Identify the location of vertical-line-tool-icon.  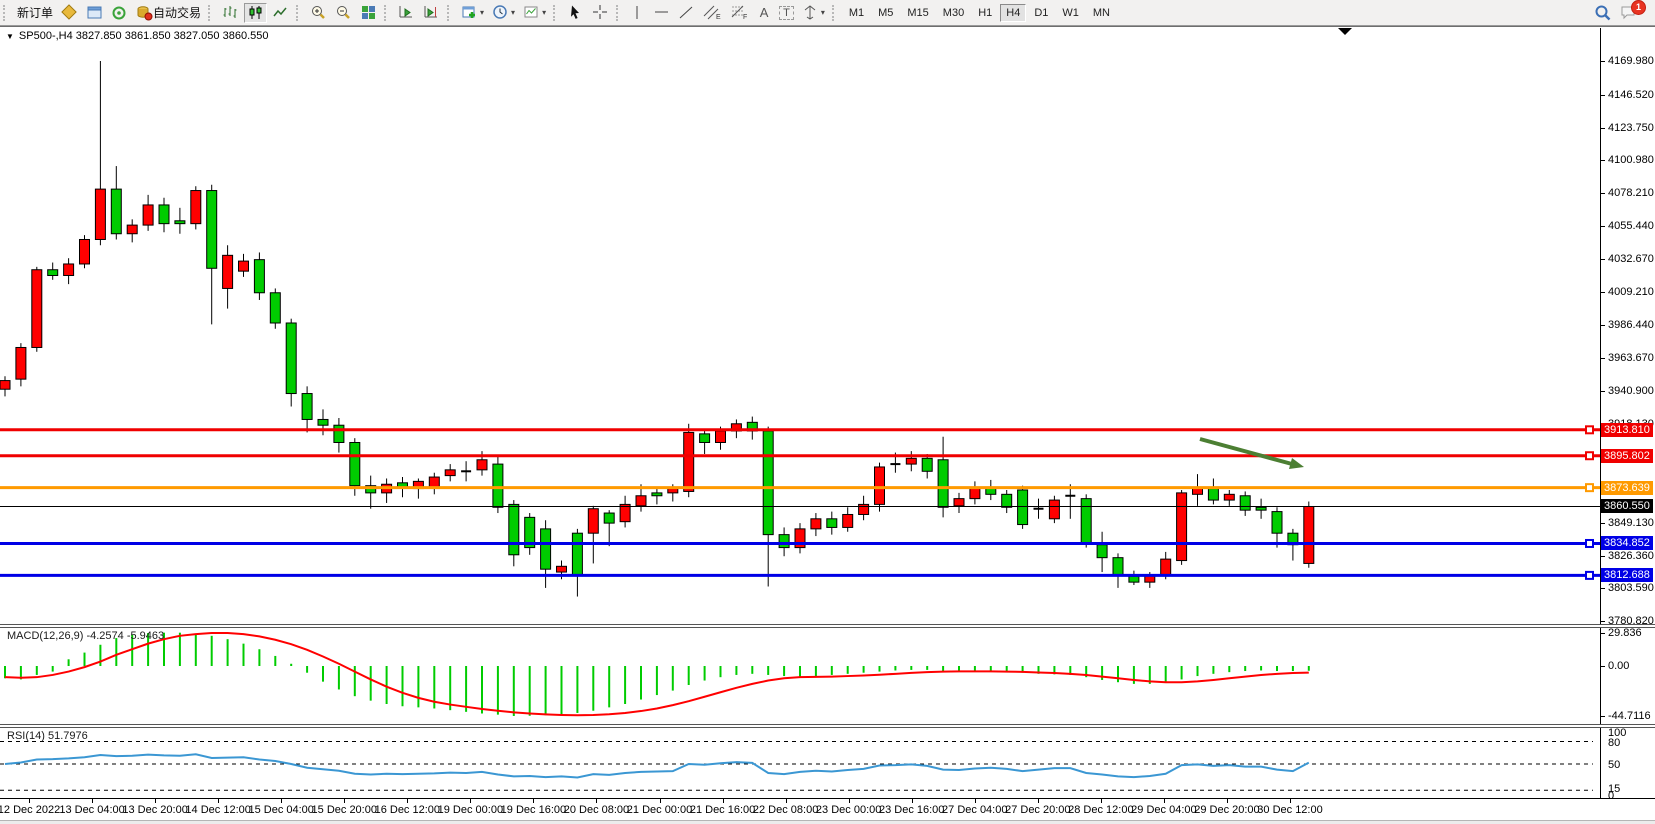
(637, 13).